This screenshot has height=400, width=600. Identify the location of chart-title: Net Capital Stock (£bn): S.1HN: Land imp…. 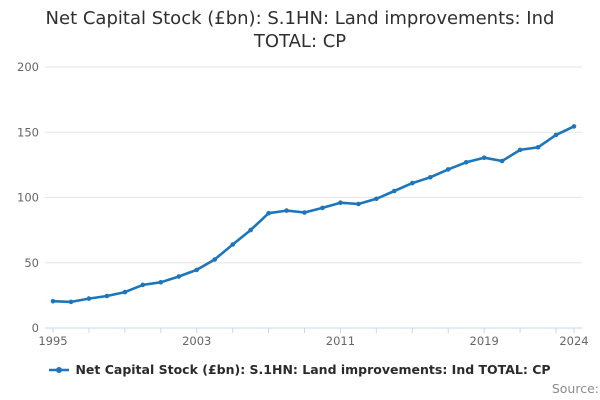
(300, 30).